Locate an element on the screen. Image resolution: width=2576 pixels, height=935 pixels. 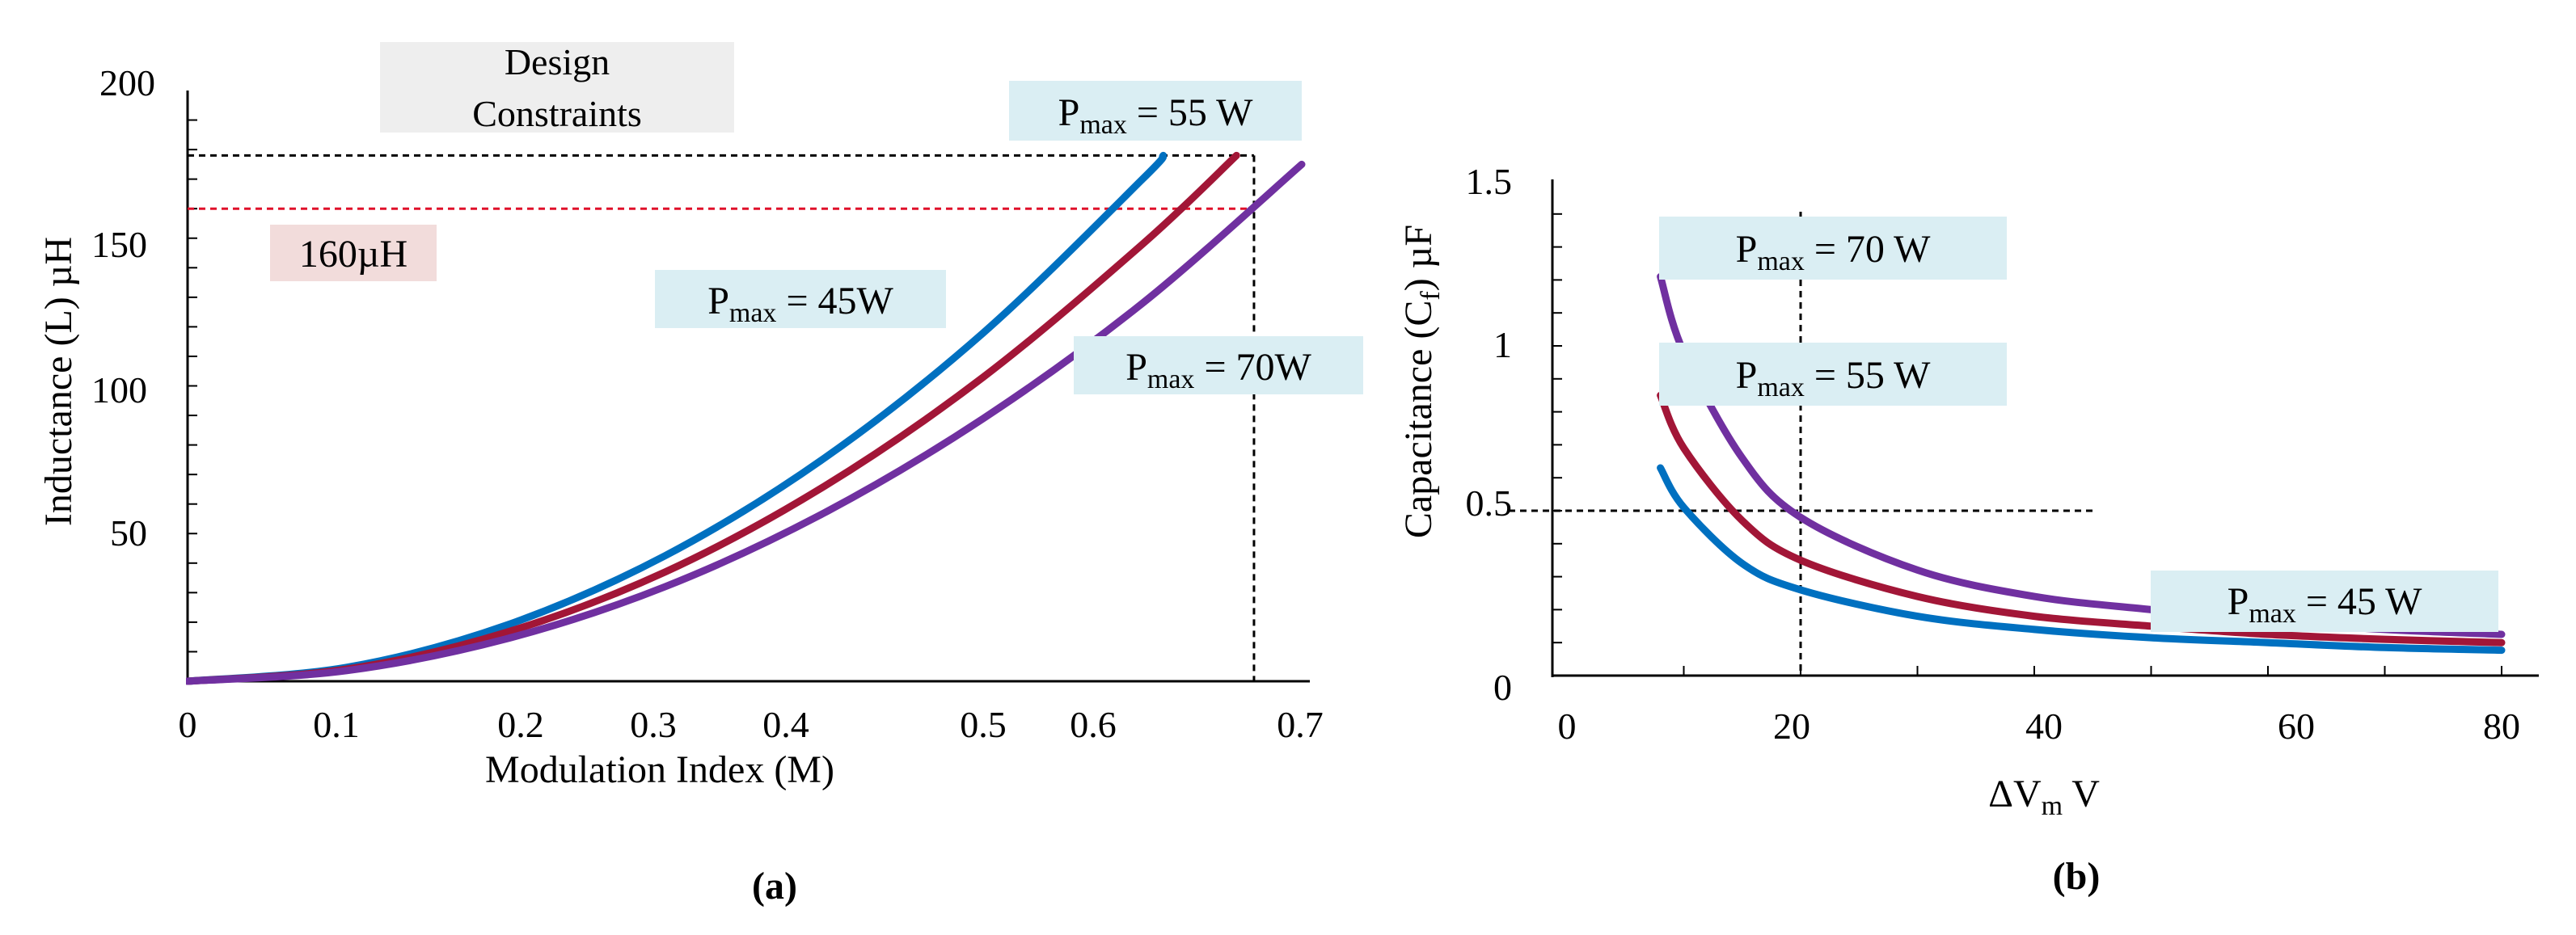
panel-b-y-tick-0: 0 is located at coordinates (1502, 688).